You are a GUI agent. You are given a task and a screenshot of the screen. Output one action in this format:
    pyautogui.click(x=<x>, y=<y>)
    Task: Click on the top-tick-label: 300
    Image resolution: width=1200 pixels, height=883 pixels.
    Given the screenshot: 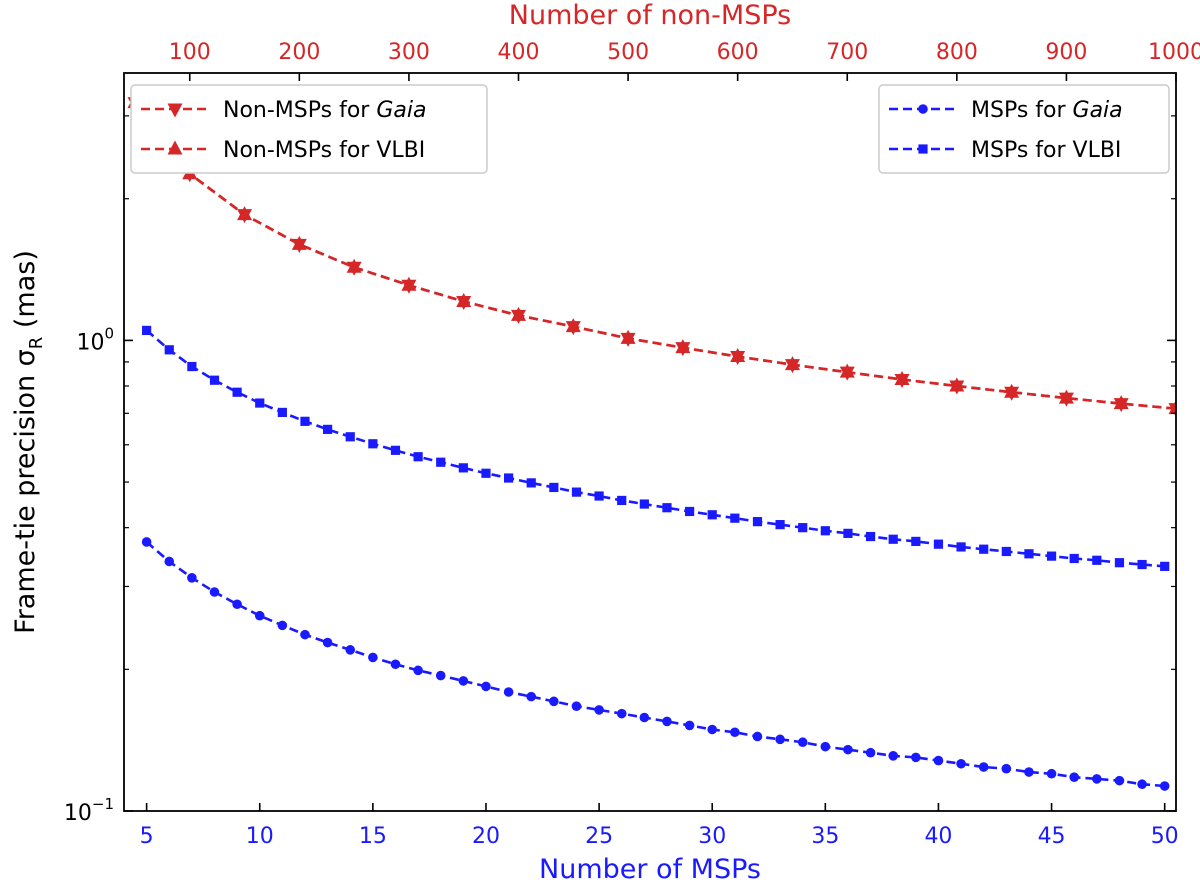 What is the action you would take?
    pyautogui.click(x=409, y=52)
    